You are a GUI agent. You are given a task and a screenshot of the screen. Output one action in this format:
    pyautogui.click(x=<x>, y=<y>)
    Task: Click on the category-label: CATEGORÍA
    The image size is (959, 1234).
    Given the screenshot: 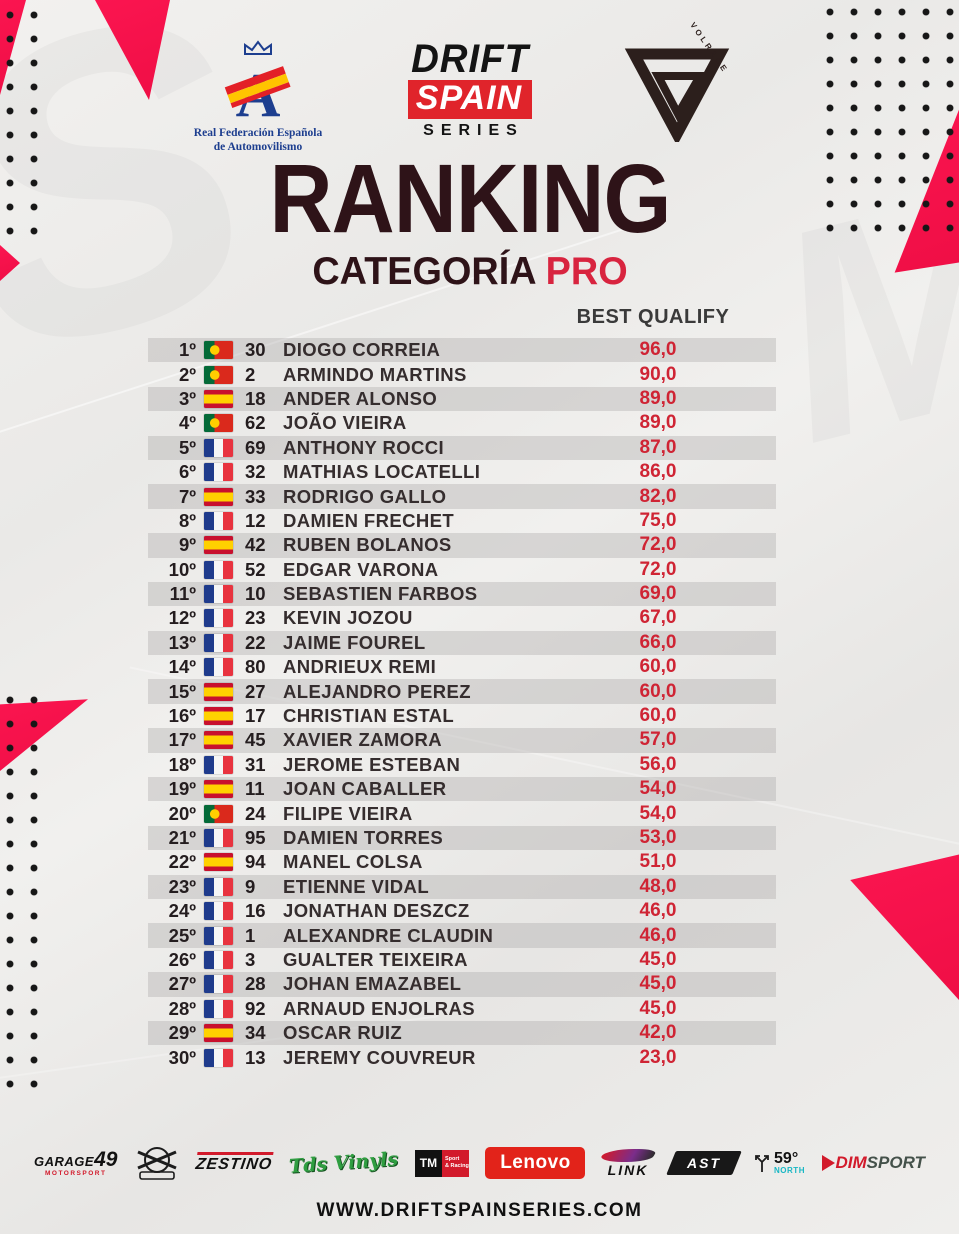 What is the action you would take?
    pyautogui.click(x=429, y=271)
    